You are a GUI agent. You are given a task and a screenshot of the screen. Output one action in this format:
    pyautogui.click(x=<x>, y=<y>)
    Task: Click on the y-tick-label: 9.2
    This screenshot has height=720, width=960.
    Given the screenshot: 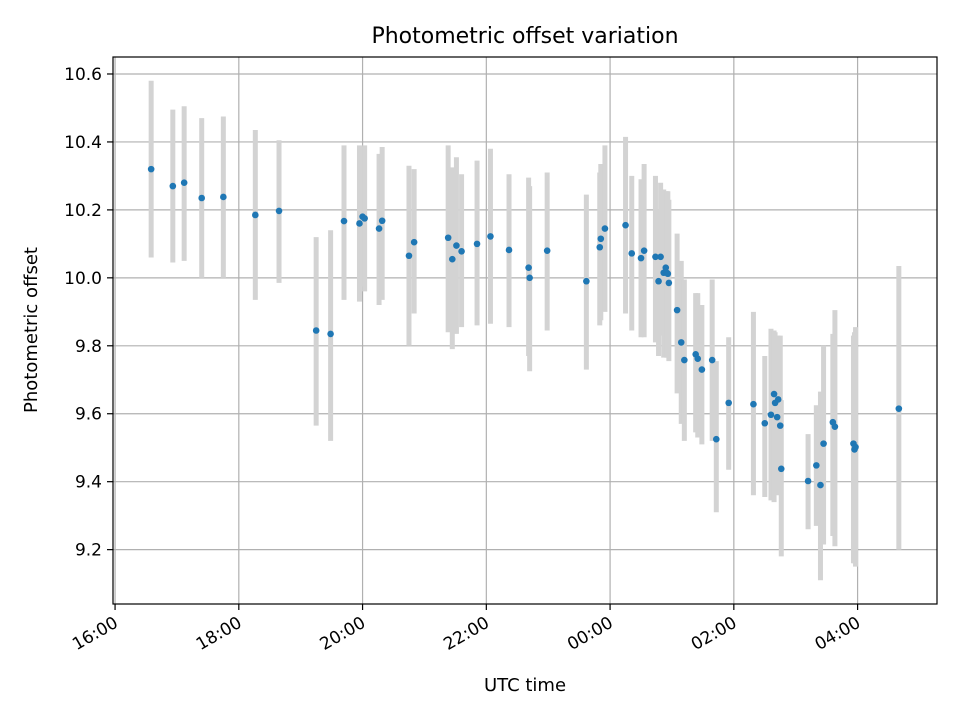 What is the action you would take?
    pyautogui.click(x=88, y=551)
    